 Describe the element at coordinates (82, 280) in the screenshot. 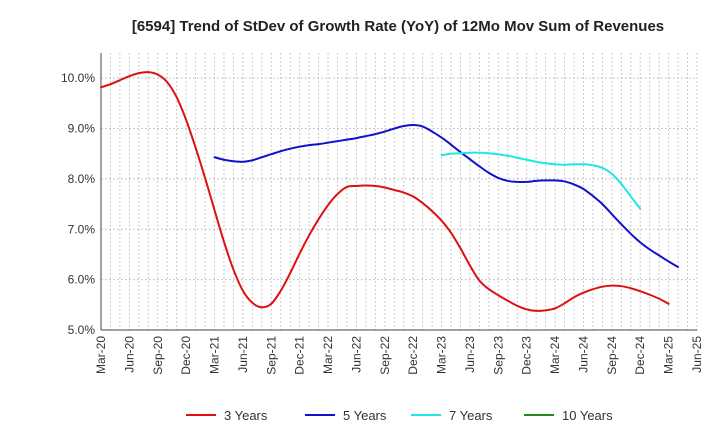

I see `y-tick-label: 6.0%` at that location.